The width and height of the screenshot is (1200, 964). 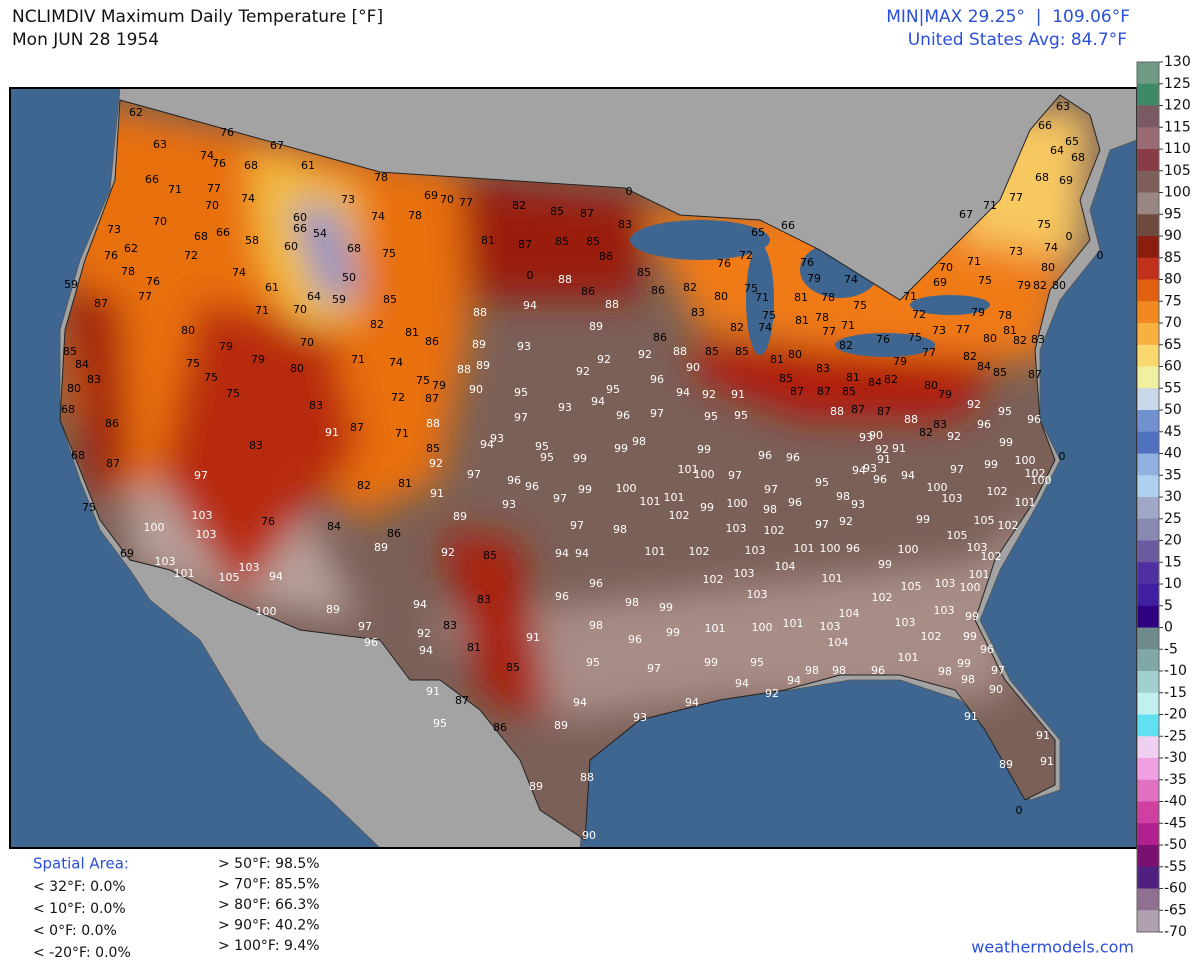 What do you see at coordinates (128, 271) in the screenshot?
I see `station-value: 78` at bounding box center [128, 271].